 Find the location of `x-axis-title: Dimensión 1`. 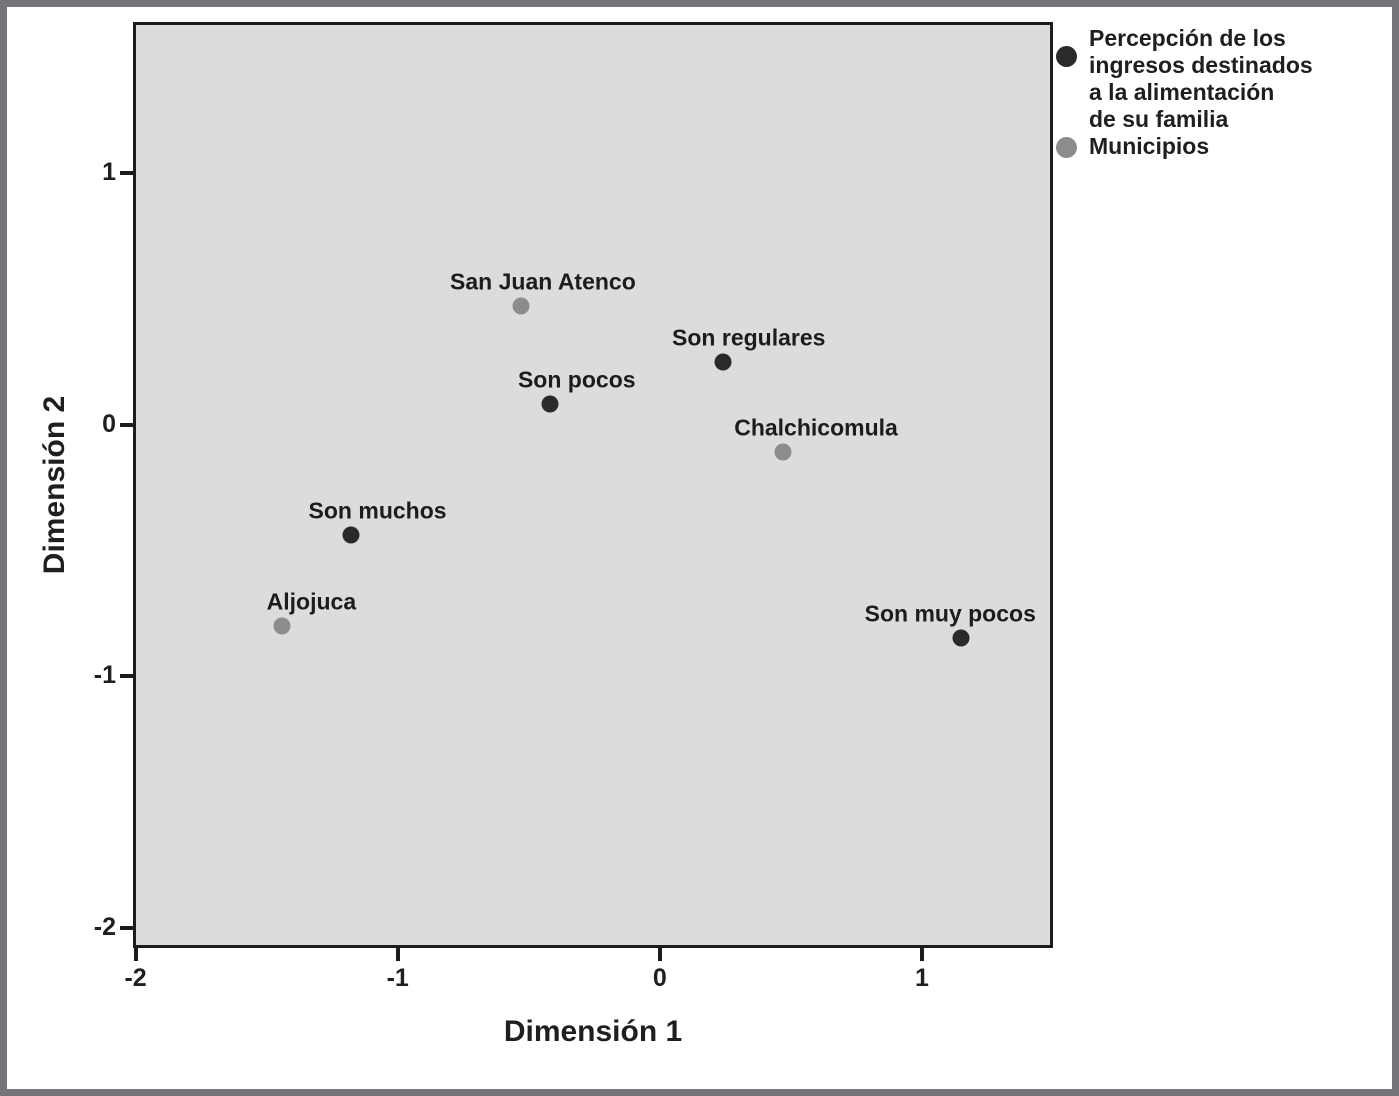

x-axis-title: Dimensión 1 is located at coordinates (593, 1031).